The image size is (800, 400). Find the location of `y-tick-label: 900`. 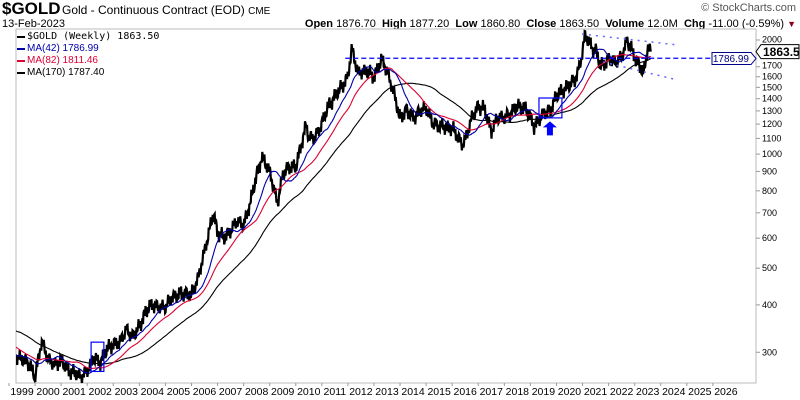

y-tick-label: 900 is located at coordinates (769, 171).